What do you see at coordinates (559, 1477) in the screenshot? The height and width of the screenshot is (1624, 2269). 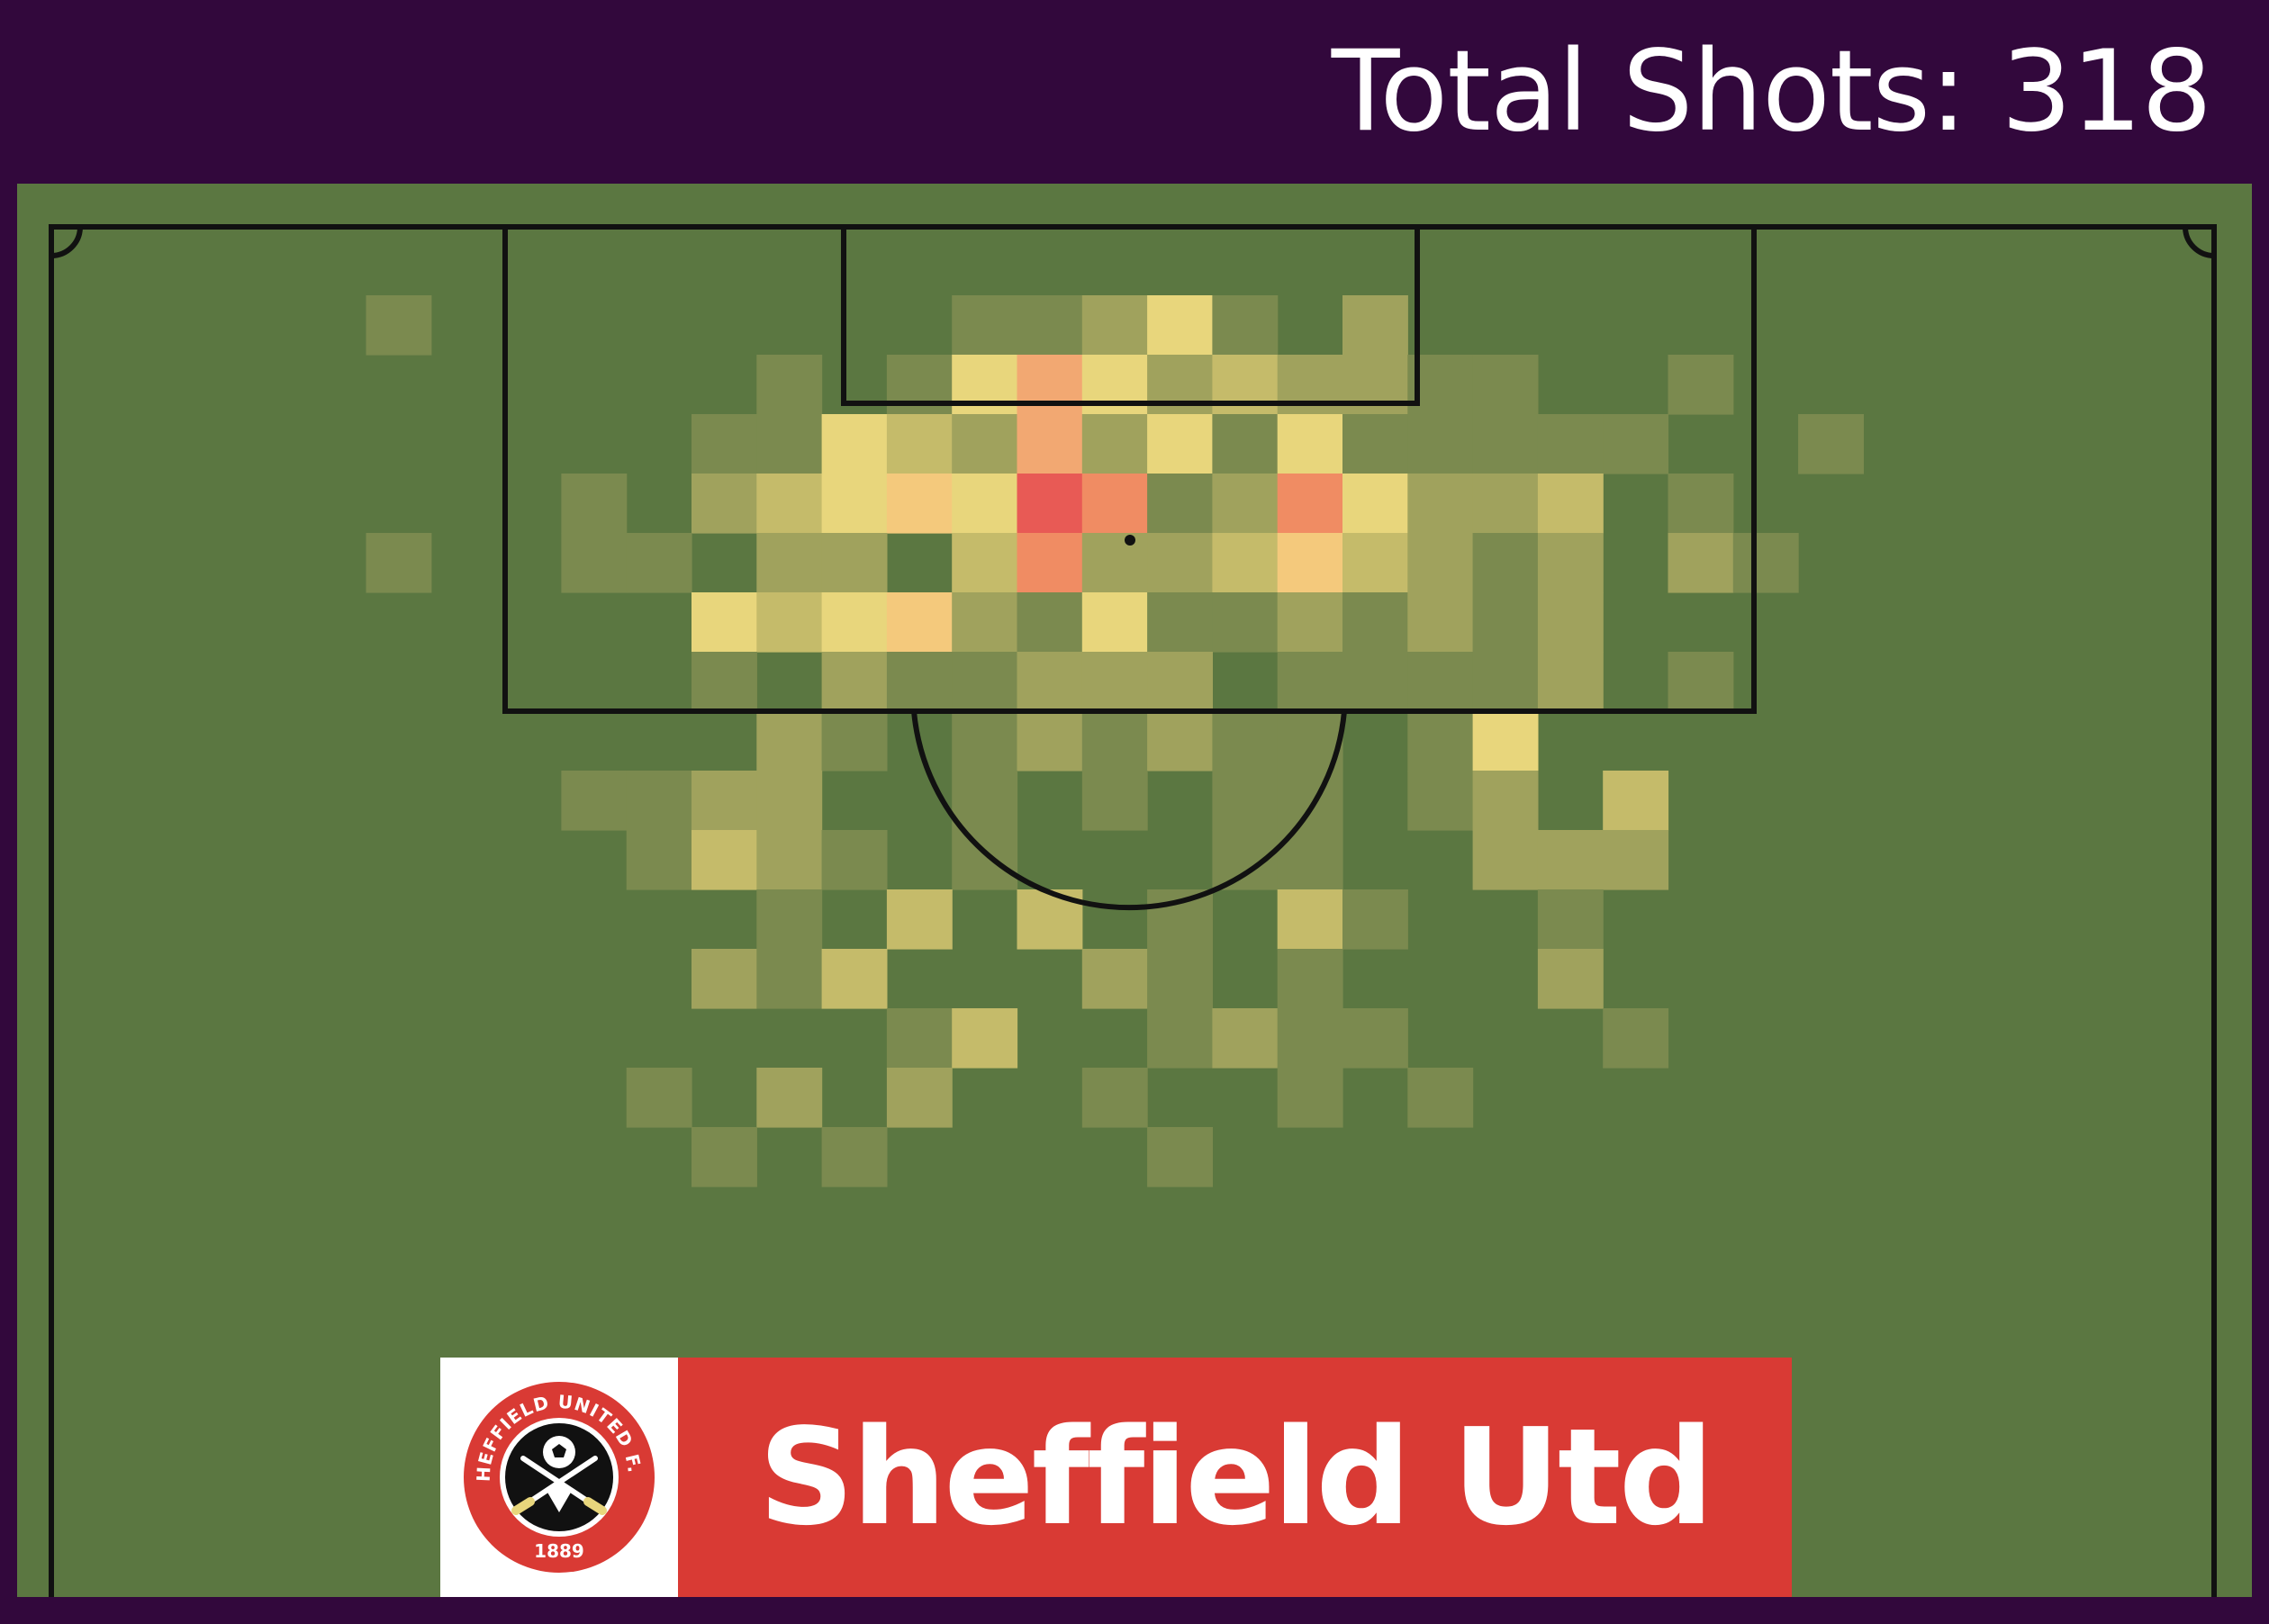 I see `team-crest: SHEFFIELD UNITED F.C. 1889` at bounding box center [559, 1477].